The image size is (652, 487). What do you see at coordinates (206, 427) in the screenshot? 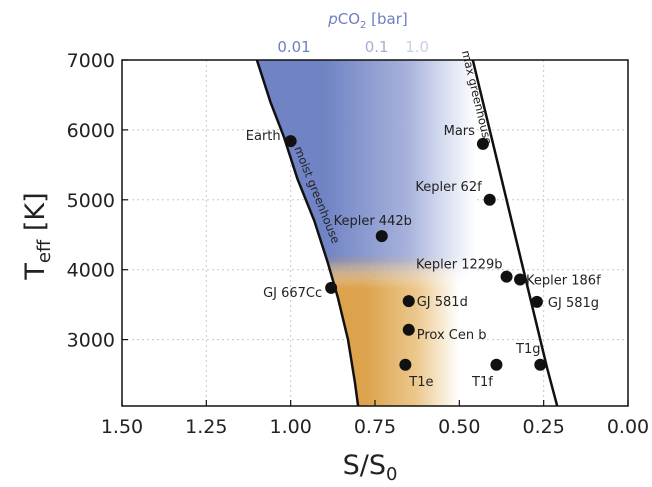
I see `x-tick-label: 1.25` at bounding box center [206, 427].